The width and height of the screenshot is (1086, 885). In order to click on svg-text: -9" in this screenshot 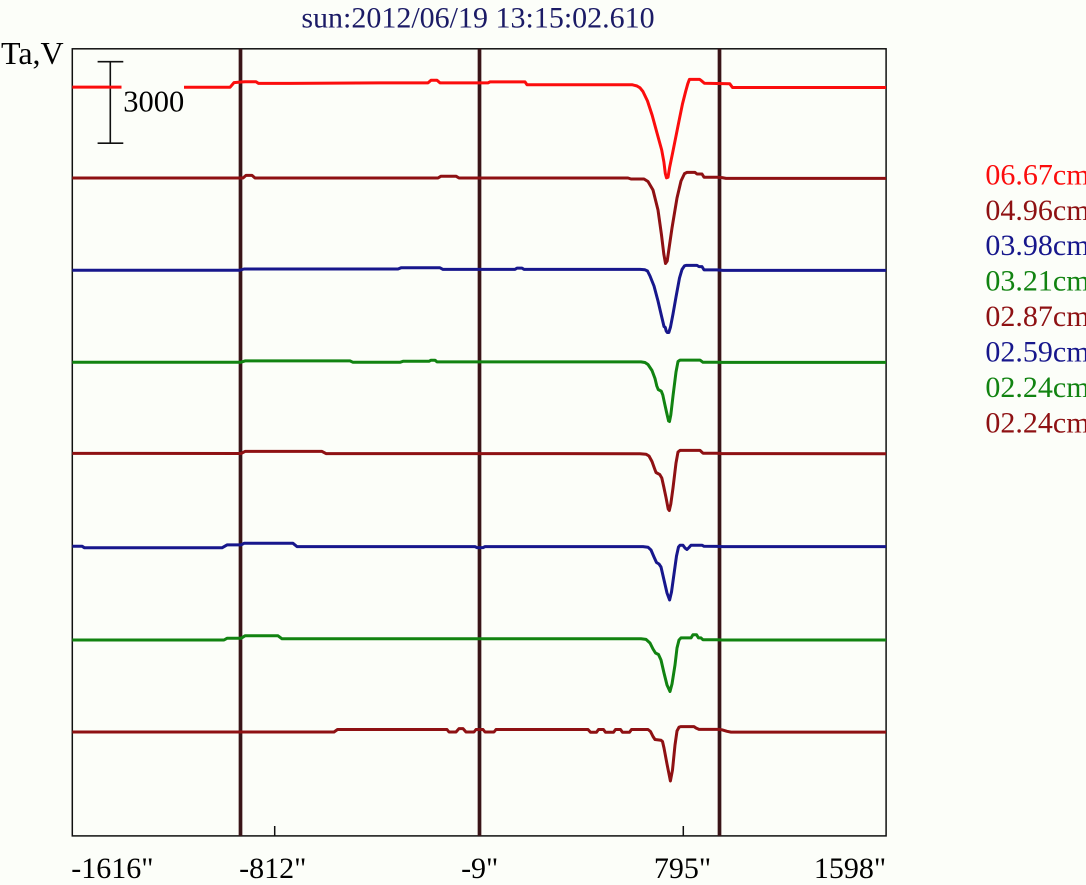, I will do `click(479, 868)`.